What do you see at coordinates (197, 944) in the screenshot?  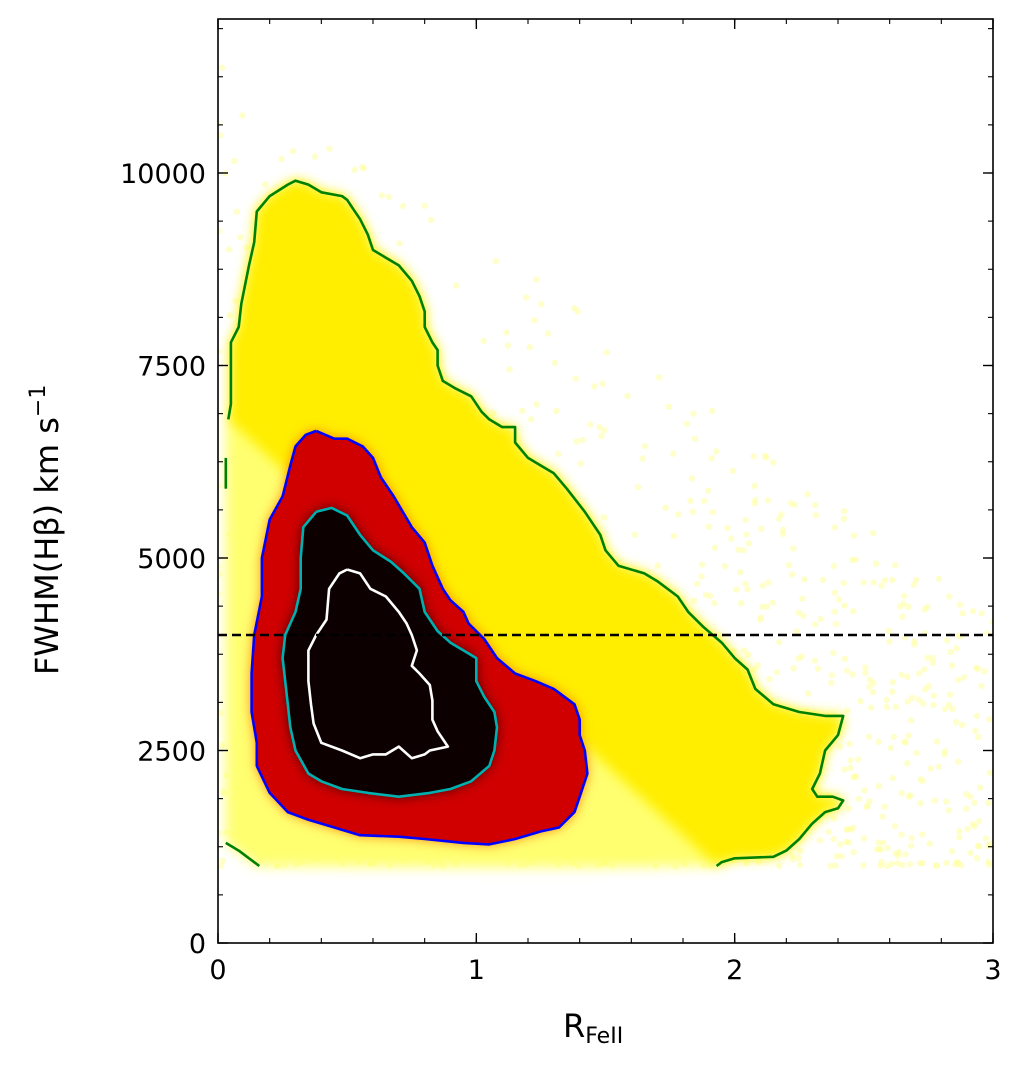 I see `y-tick-label: 0` at bounding box center [197, 944].